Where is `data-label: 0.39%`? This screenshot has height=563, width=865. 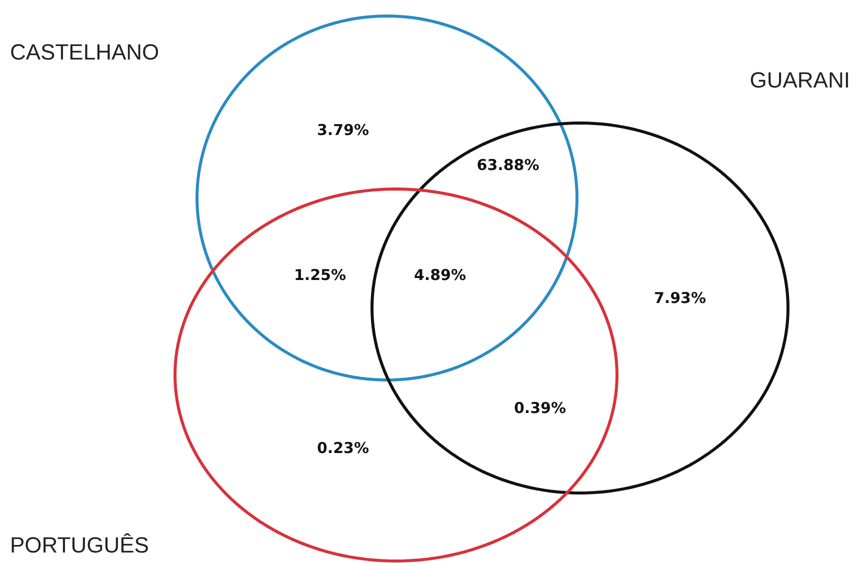
data-label: 0.39% is located at coordinates (540, 408).